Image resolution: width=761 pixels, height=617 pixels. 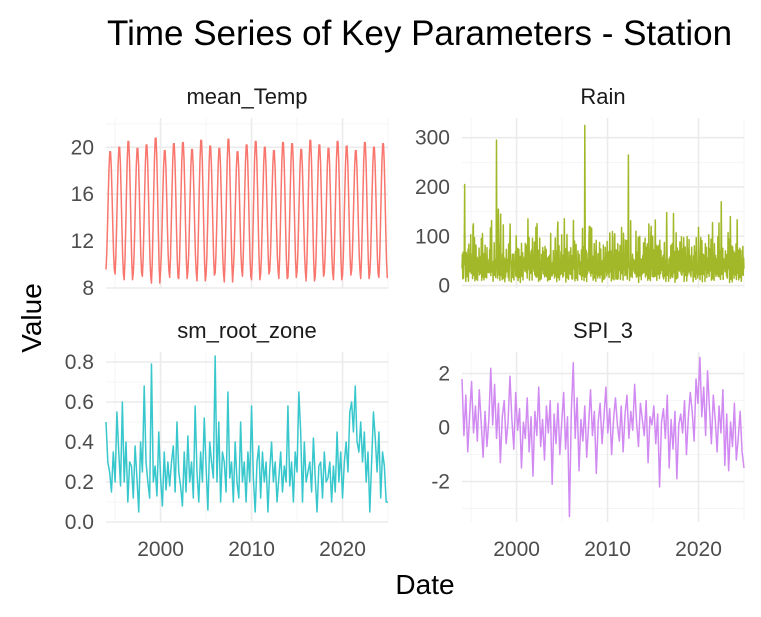 I want to click on series-line-sm-root-zone, so click(x=246, y=434).